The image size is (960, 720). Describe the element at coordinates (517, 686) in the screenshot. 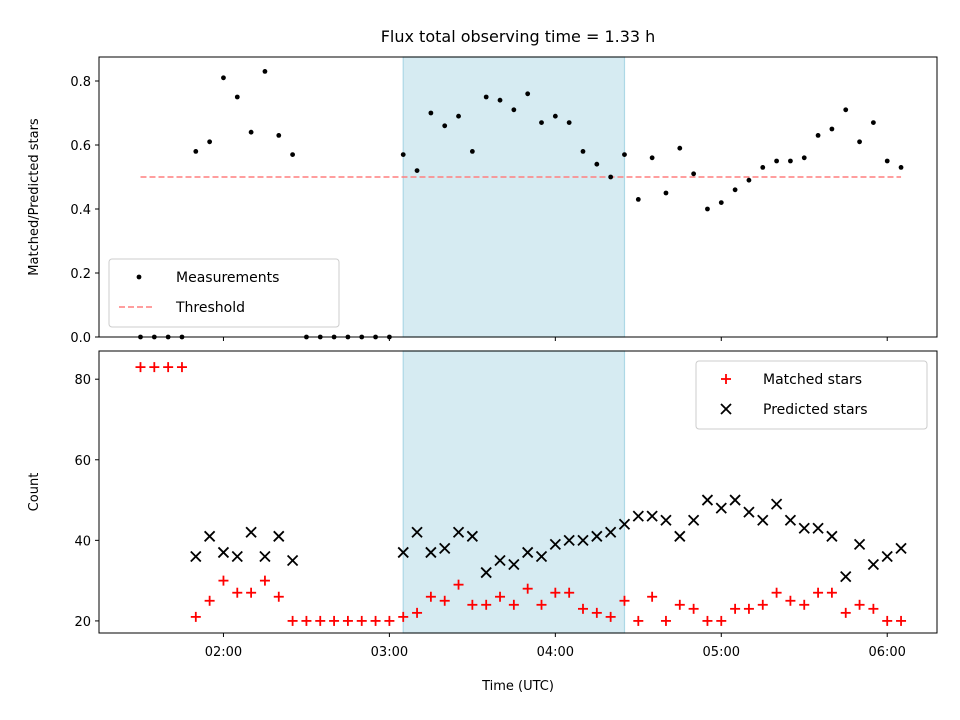

I see `x-axis-label: Time (UTC)` at that location.